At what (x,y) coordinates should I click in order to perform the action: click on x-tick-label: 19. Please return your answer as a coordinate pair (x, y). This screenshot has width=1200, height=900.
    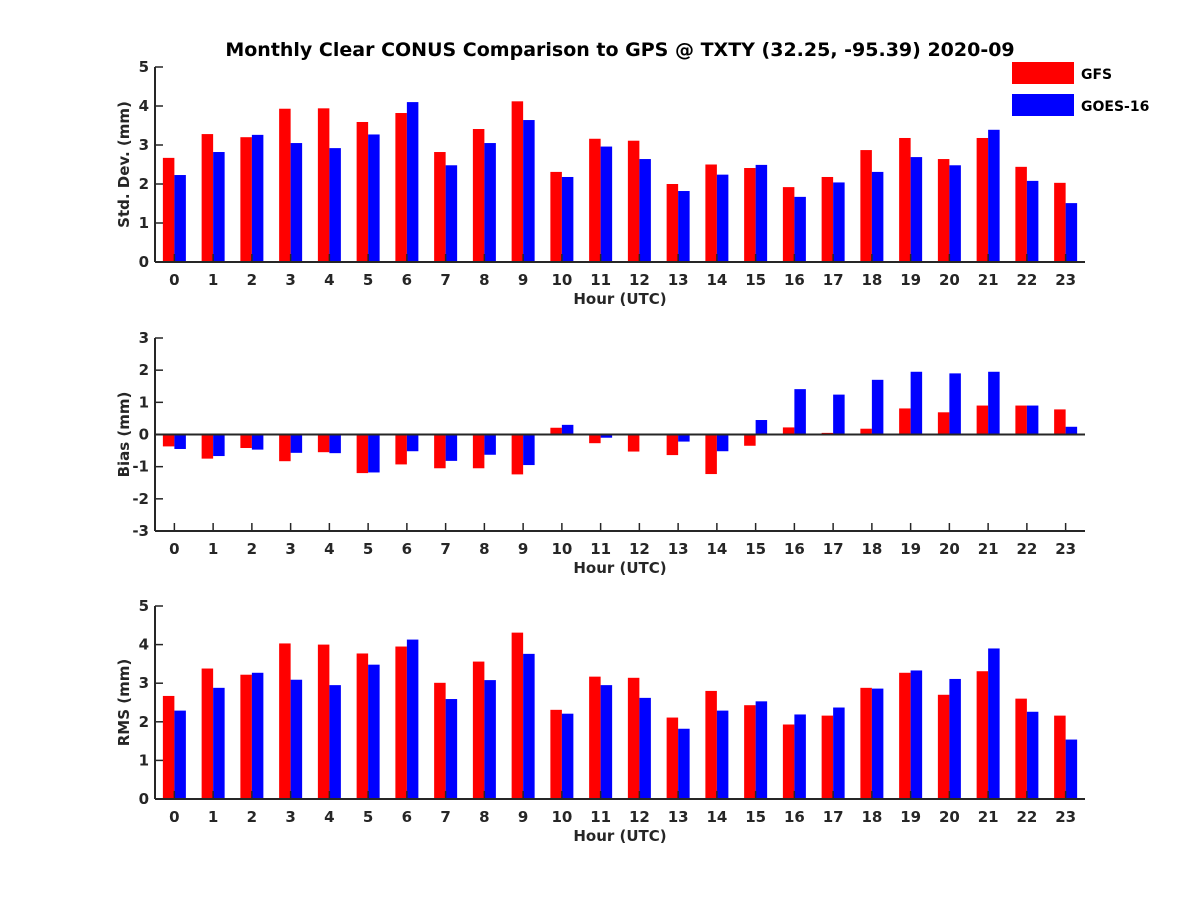
    Looking at the image, I should click on (910, 549).